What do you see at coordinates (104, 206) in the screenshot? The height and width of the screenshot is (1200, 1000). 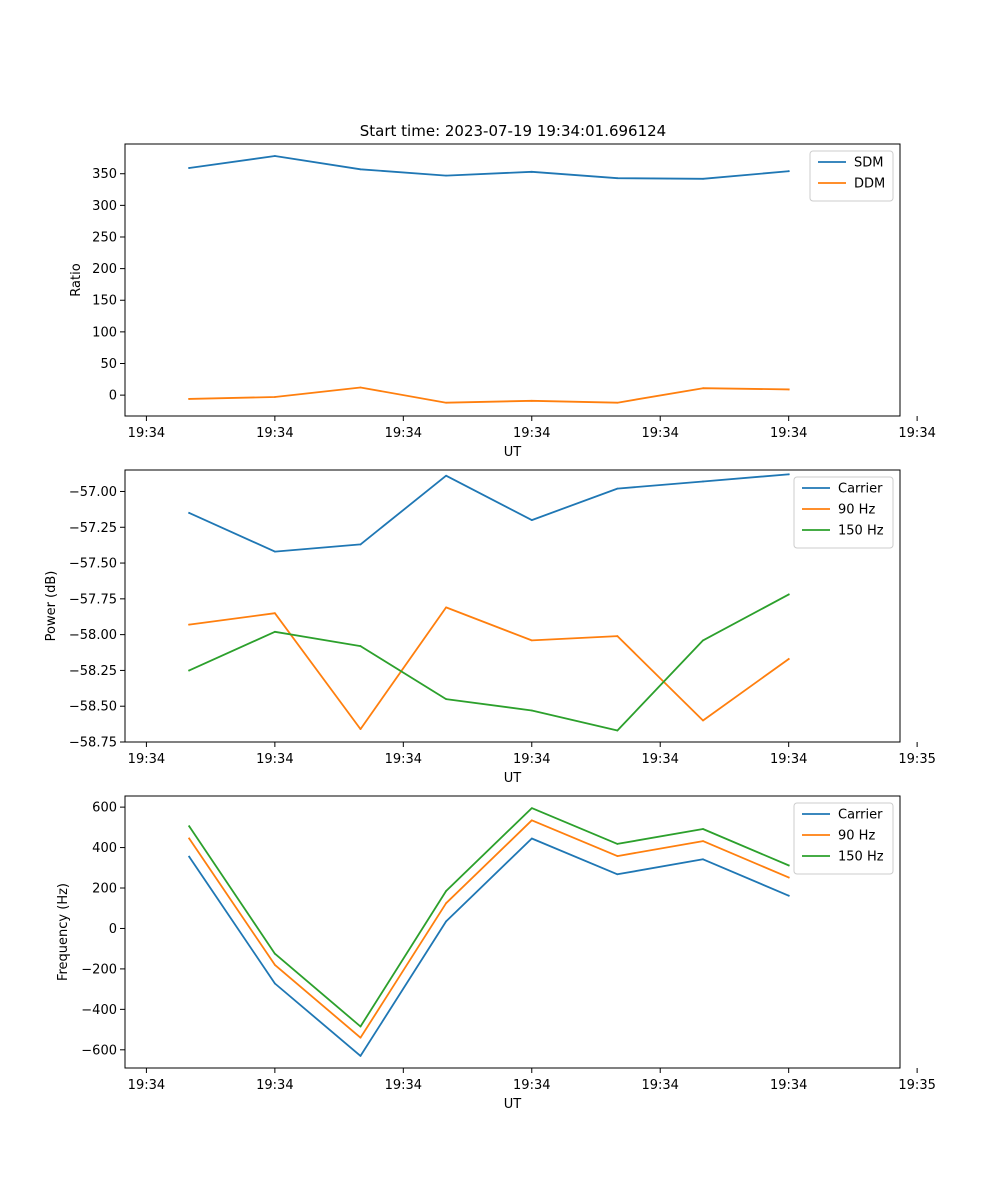 I see `ratio-y-tick-label: 300` at bounding box center [104, 206].